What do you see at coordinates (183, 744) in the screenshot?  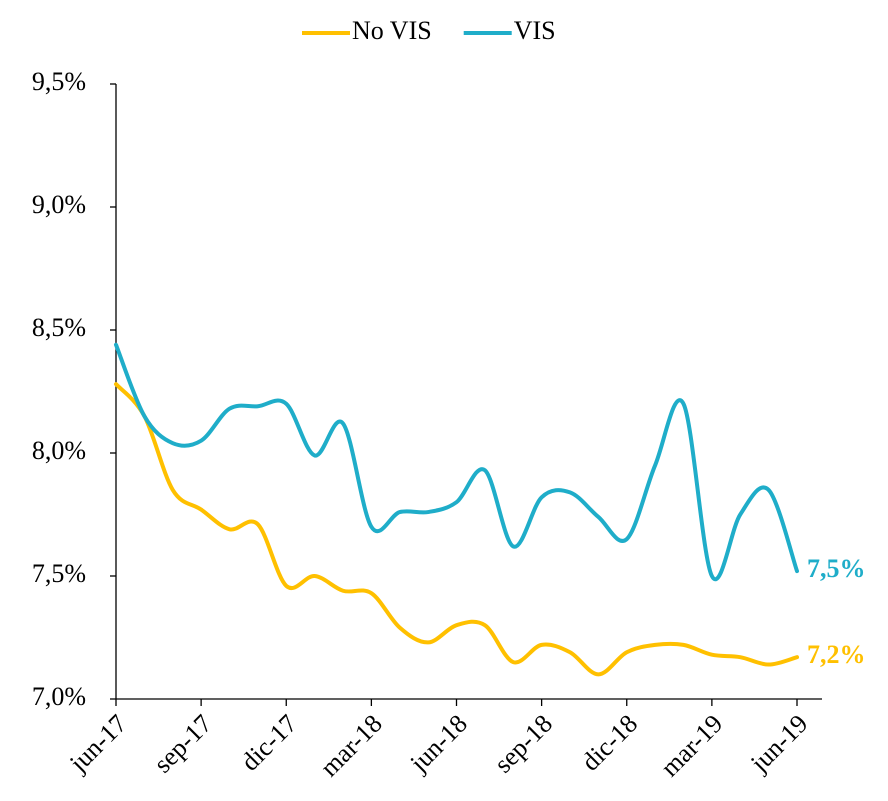 I see `x-tick-label: sep-17` at bounding box center [183, 744].